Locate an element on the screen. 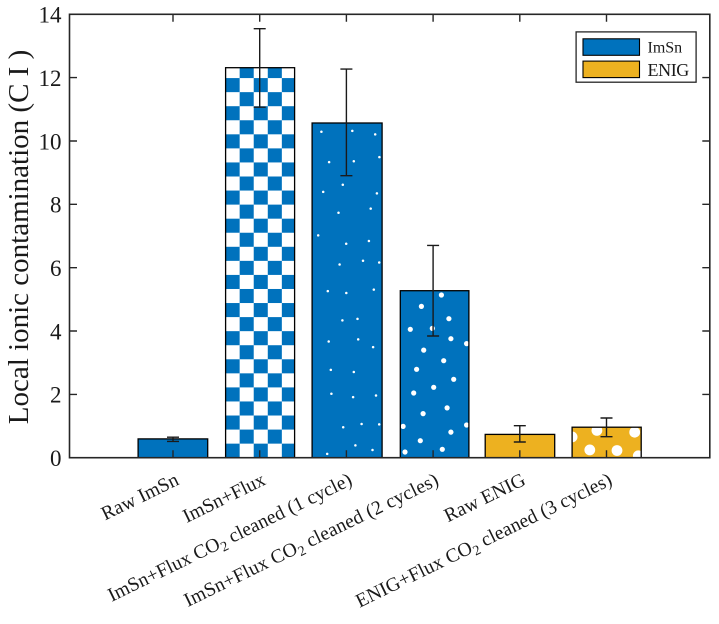  svg-text: 4 is located at coordinates (56, 331).